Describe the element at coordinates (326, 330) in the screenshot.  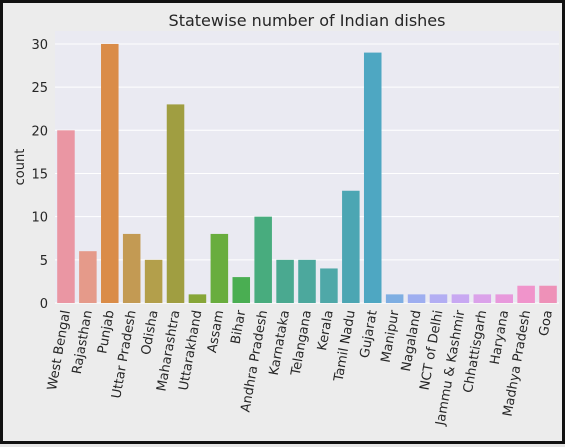
I see `x-tick-label: Kerala` at that location.